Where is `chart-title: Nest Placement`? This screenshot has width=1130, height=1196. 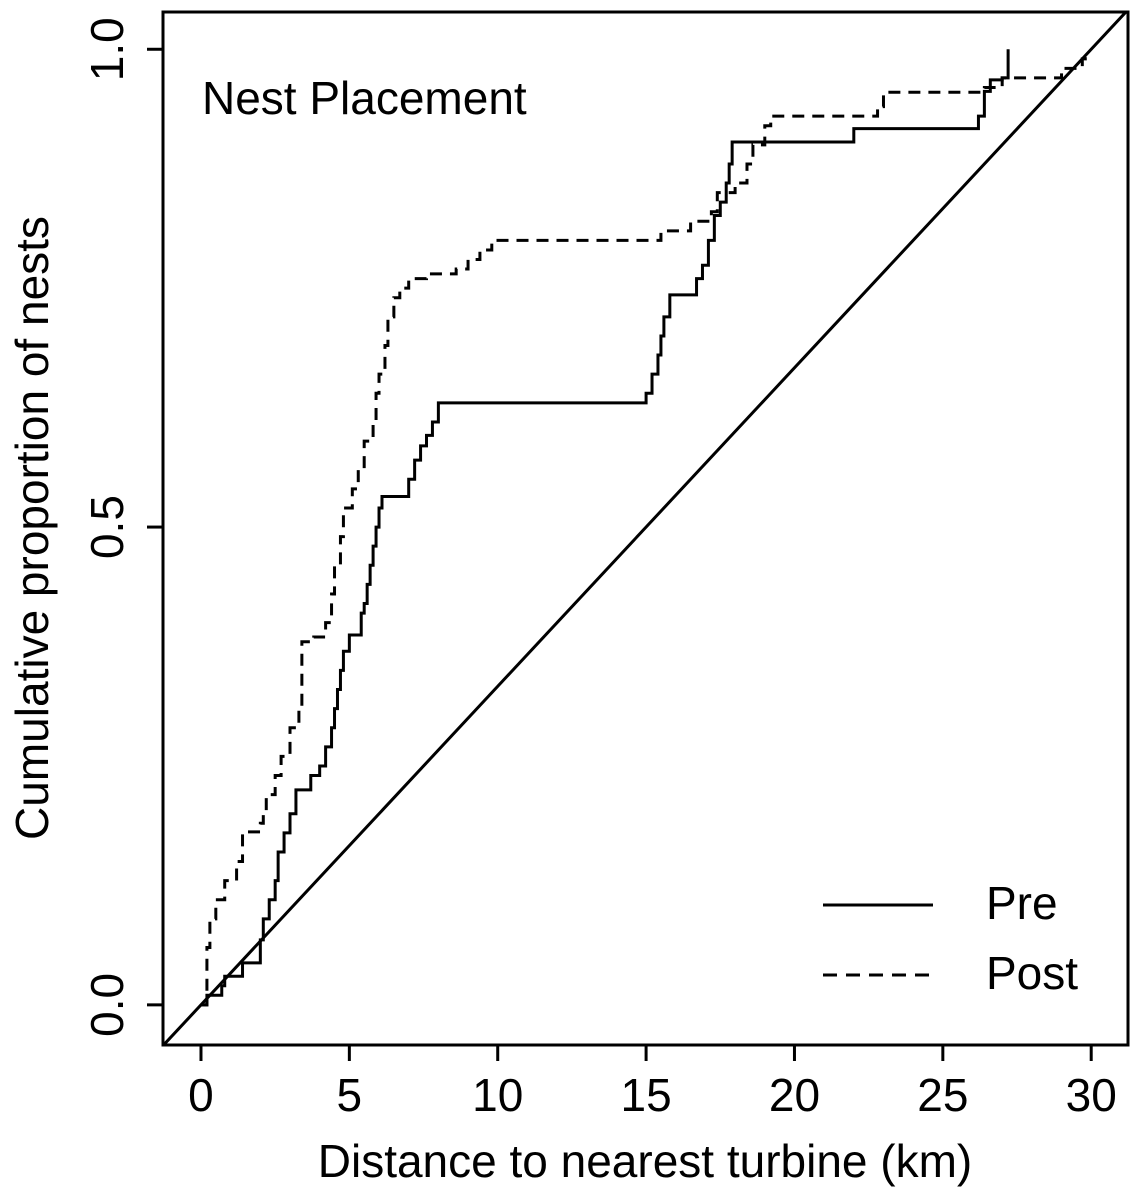
chart-title: Nest Placement is located at coordinates (364, 98).